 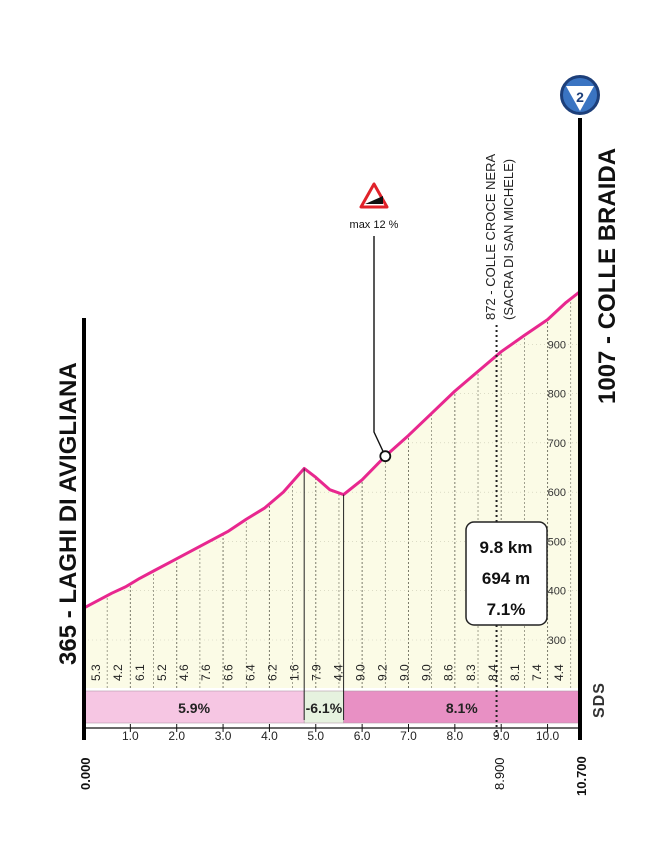 I want to click on km-axis: 1.0 2.0 3.0 4.0 5.0 6.0 7.0 8.0 9.0 10.0, so click(x=332, y=733).